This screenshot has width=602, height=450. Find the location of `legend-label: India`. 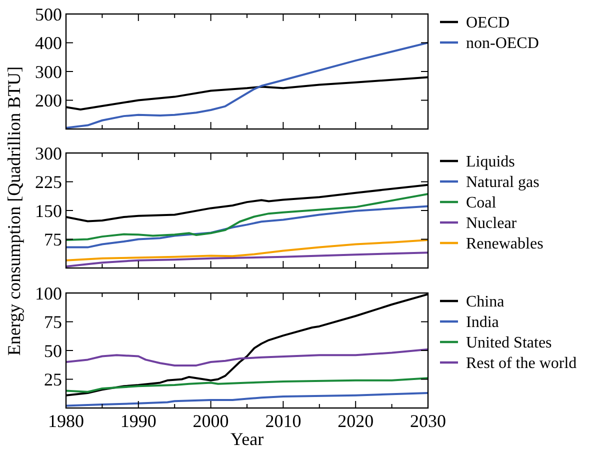

legend-label: India is located at coordinates (482, 323).